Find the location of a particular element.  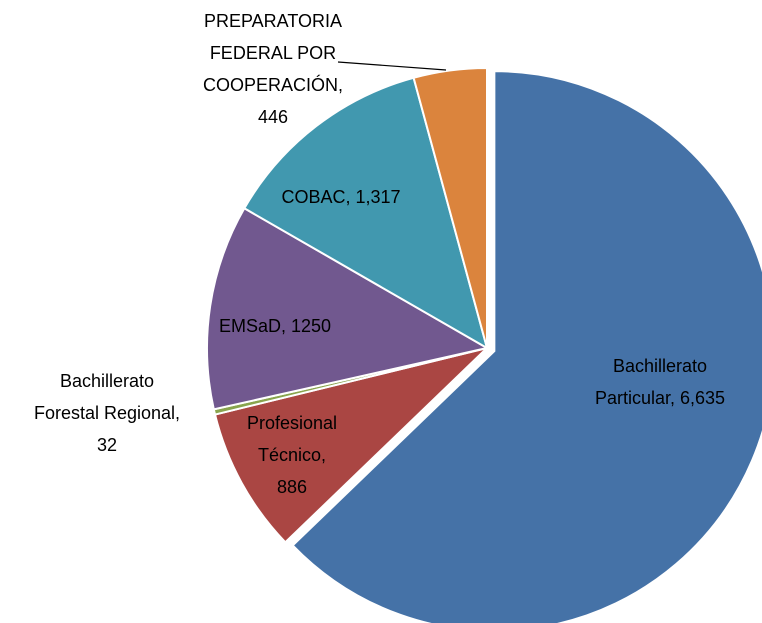

label-line: FEDERAL POR is located at coordinates (273, 53).